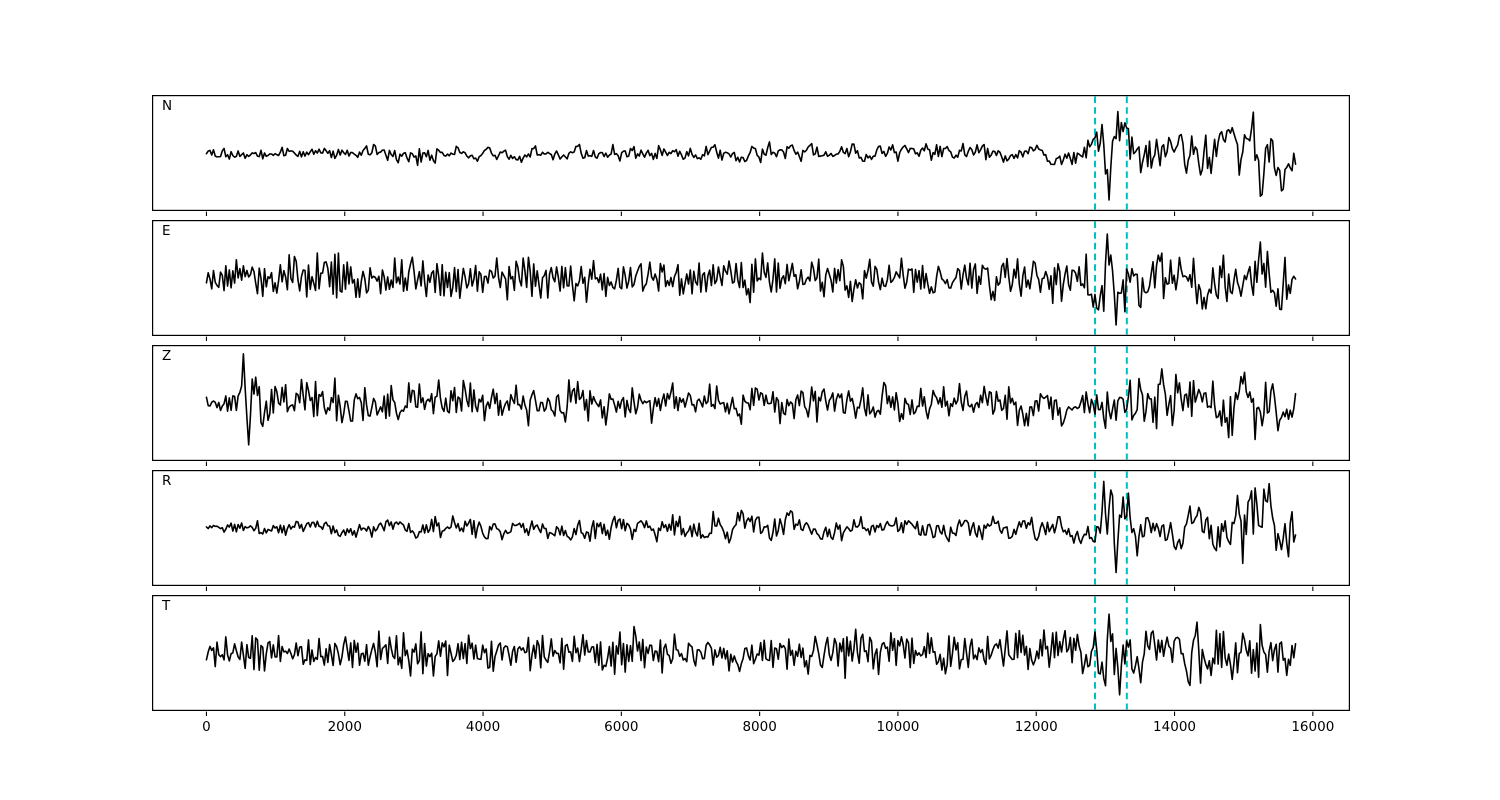 The image size is (1500, 800). Describe the element at coordinates (206, 727) in the screenshot. I see `x-tick-label: 0` at that location.